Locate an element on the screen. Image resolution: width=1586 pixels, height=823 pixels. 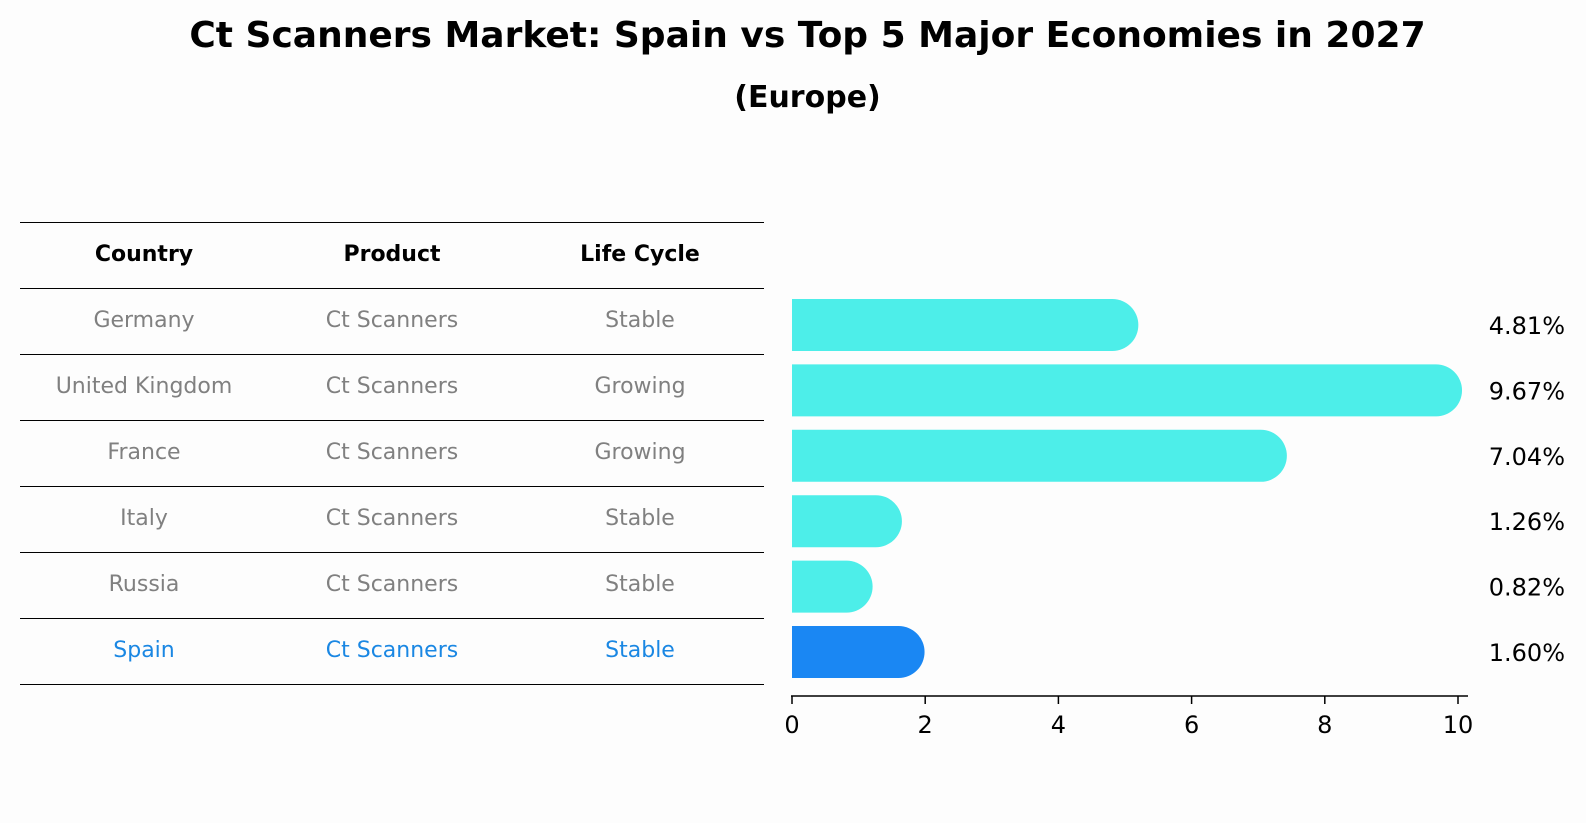
table-cell-product-highlight: Ct Scanners is located at coordinates (392, 650).